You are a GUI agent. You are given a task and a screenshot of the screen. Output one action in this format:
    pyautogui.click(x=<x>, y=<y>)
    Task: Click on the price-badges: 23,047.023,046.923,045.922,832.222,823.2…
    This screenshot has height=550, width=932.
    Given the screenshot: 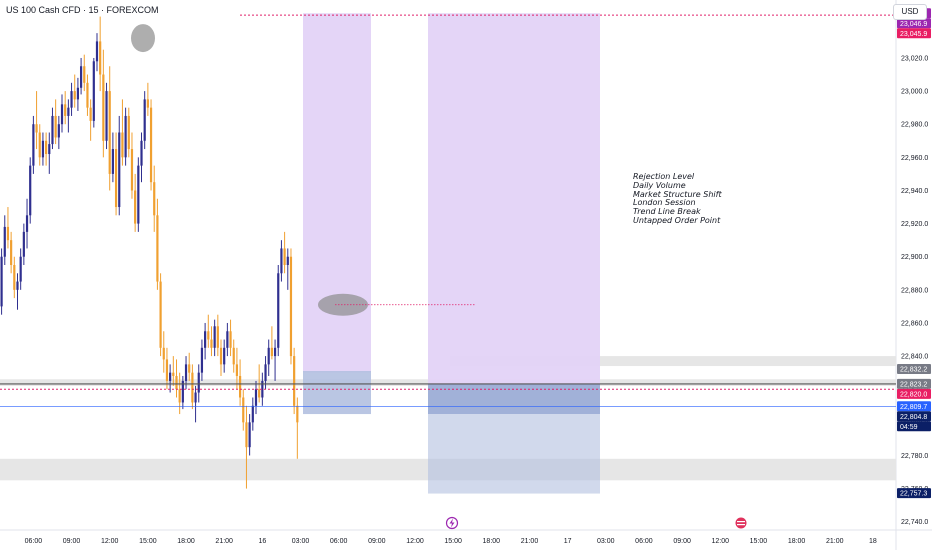 What is the action you would take?
    pyautogui.click(x=914, y=253)
    